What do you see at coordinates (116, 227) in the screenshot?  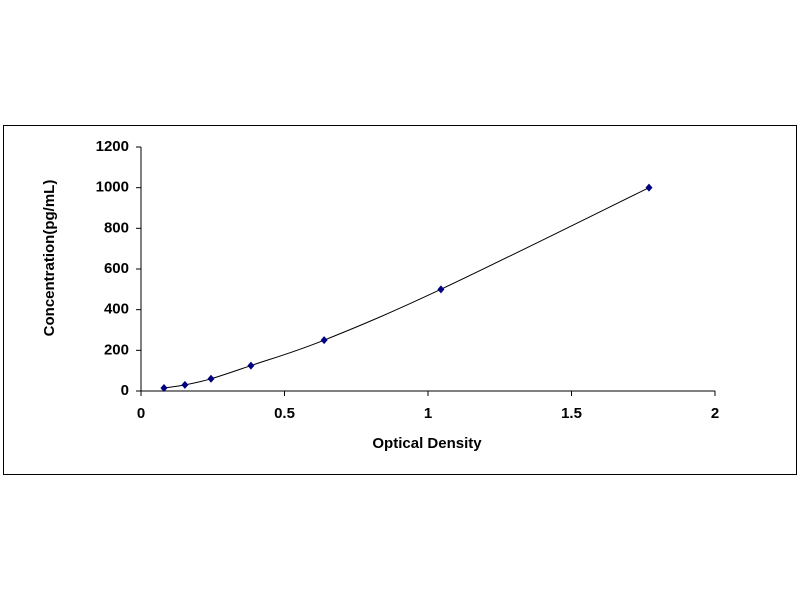 I see `y-tick-label: 800` at bounding box center [116, 227].